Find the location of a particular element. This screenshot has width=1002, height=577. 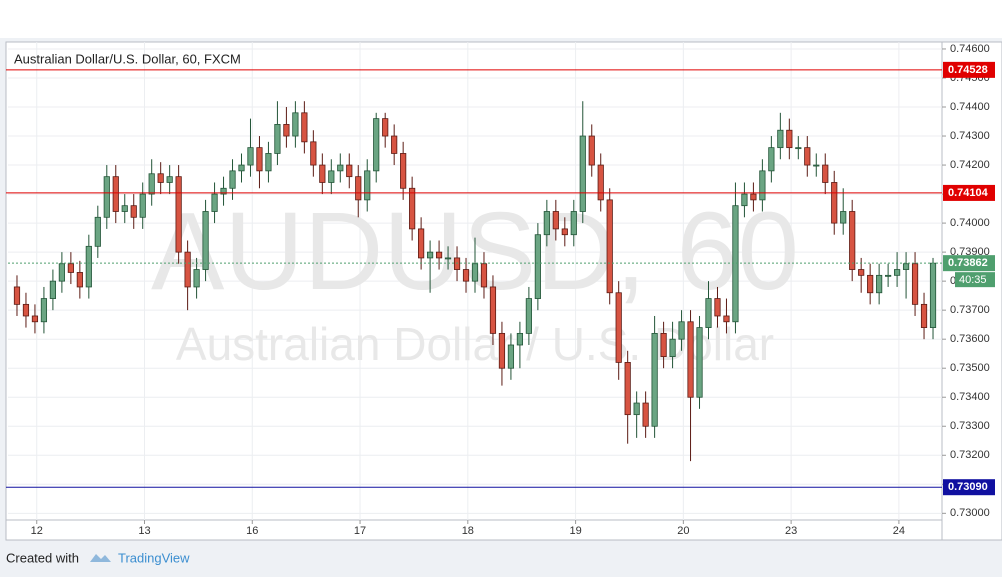

x-tick-label: 12 is located at coordinates (37, 531).